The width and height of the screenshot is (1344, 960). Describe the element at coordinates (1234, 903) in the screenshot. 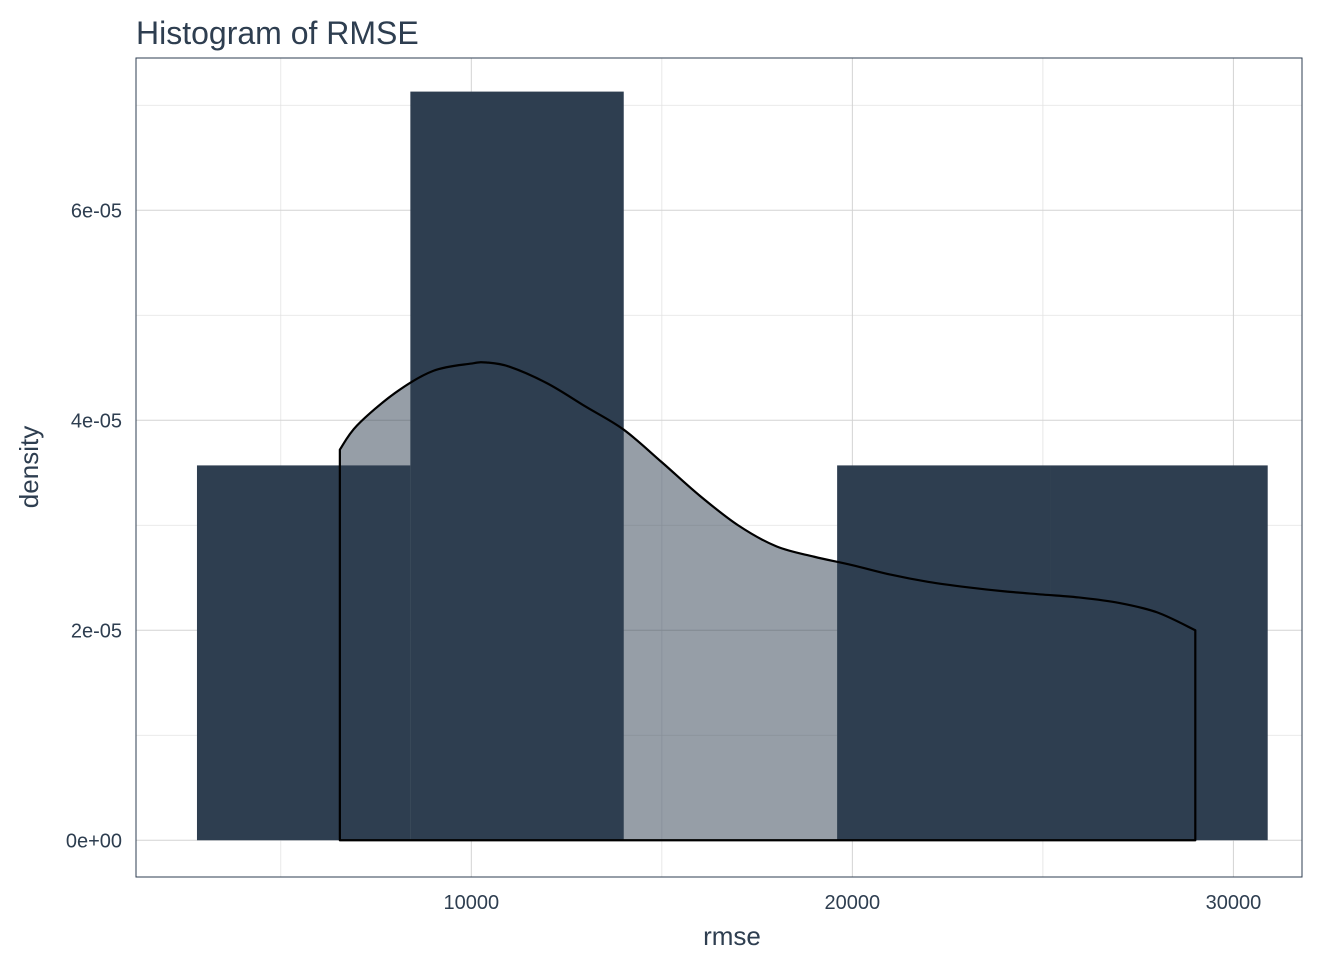

I see `x-tick-label: 30000` at that location.